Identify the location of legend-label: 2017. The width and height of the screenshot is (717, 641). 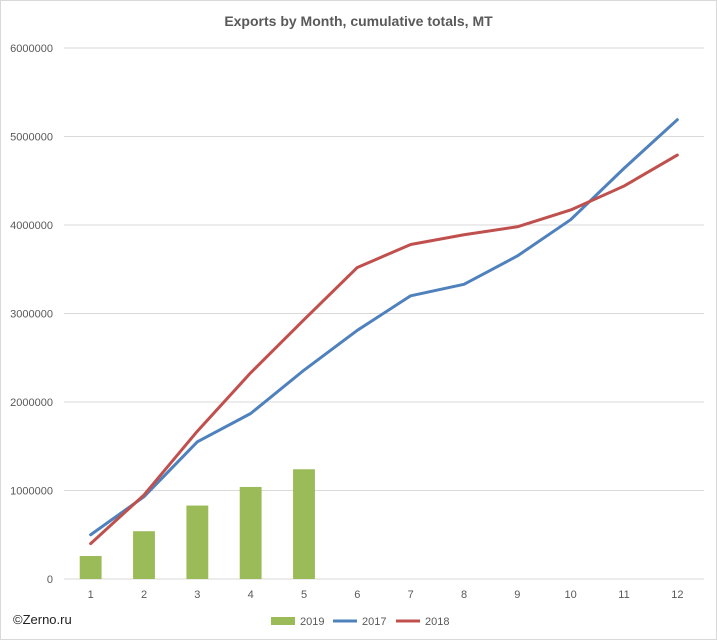
(374, 622).